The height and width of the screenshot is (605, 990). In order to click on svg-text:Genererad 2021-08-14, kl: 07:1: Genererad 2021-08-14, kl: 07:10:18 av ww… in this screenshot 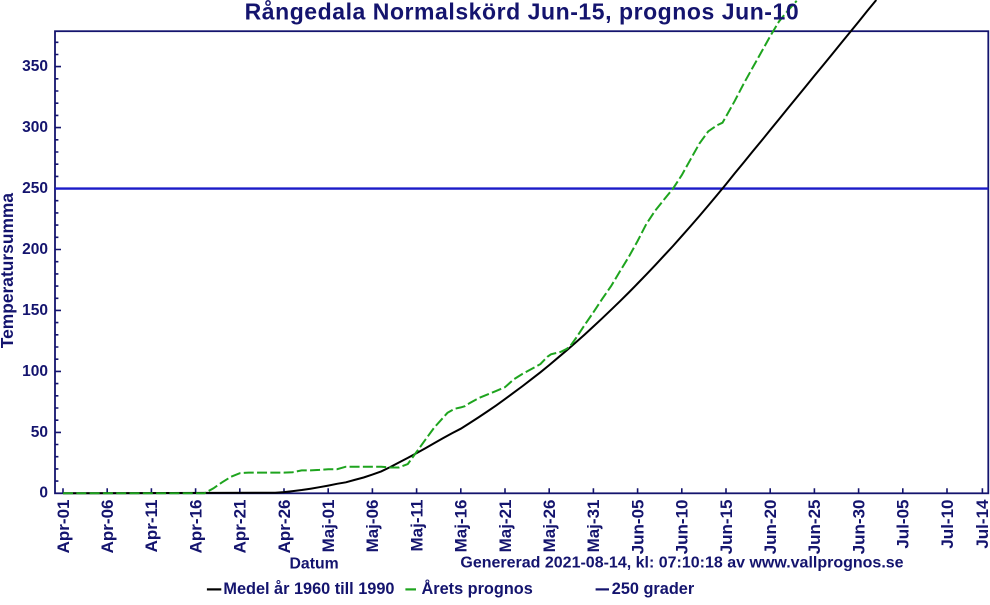, I will do `click(681, 563)`.